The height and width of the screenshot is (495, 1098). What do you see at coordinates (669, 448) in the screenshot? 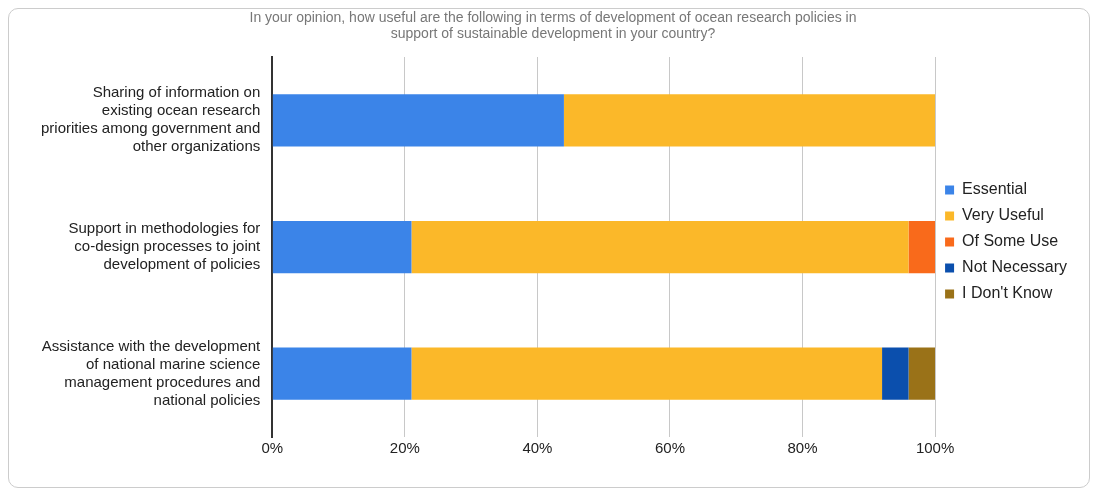
I see `x-tick-label: 60%` at bounding box center [669, 448].